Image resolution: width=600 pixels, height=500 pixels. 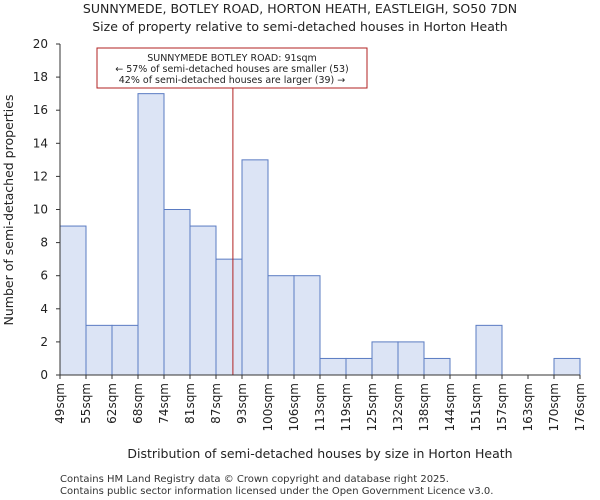 I want to click on bar-62sqm, so click(x=125, y=350).